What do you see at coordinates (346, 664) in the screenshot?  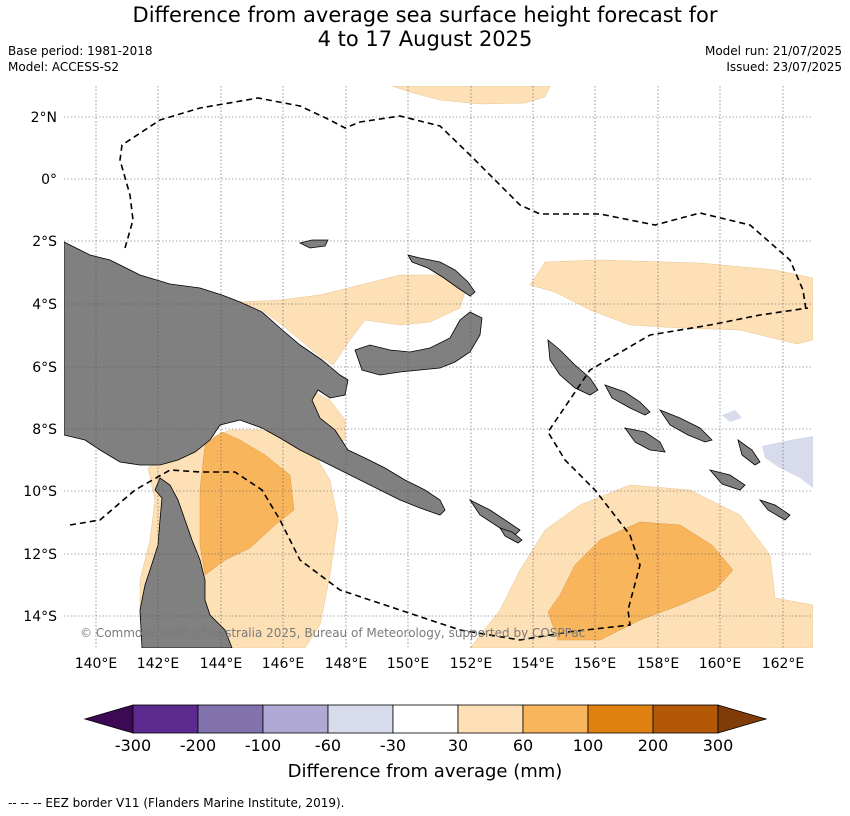 I see `lon-tick: 148°E` at bounding box center [346, 664].